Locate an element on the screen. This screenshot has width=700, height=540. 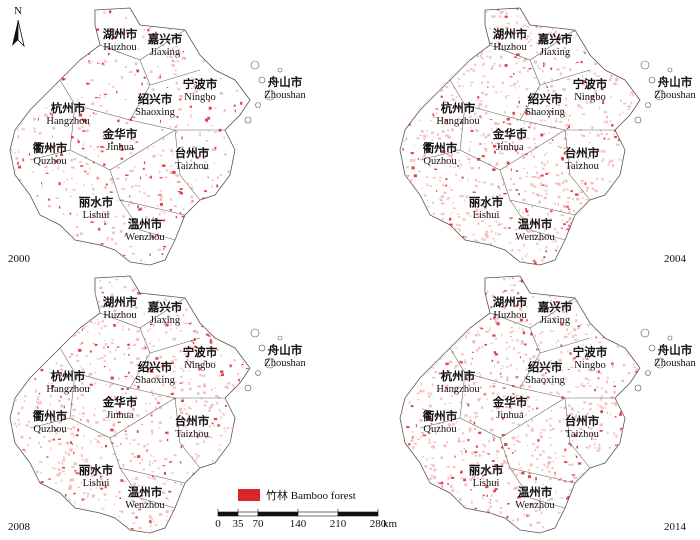
city-name-zh: 湖州市 is located at coordinates (120, 302).